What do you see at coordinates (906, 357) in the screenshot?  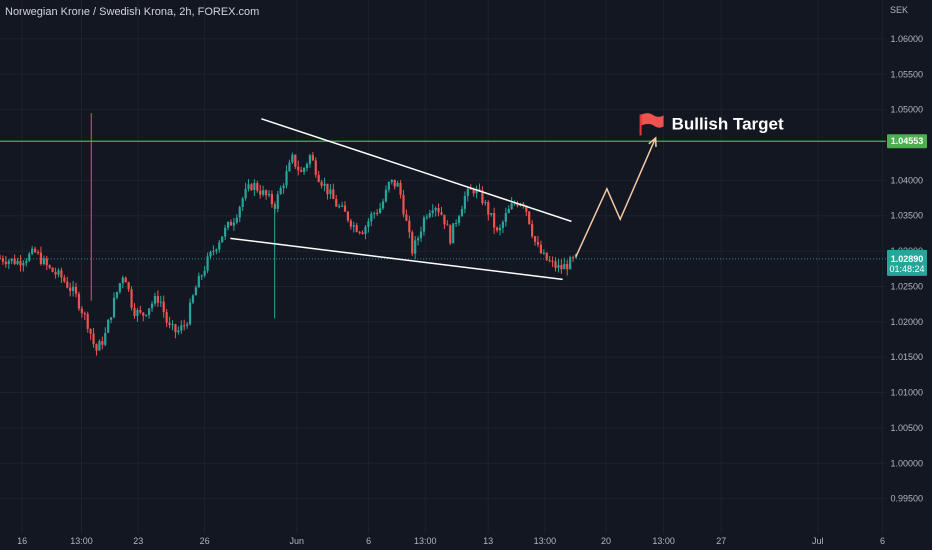 I see `price-tick-label: 1.01500` at bounding box center [906, 357].